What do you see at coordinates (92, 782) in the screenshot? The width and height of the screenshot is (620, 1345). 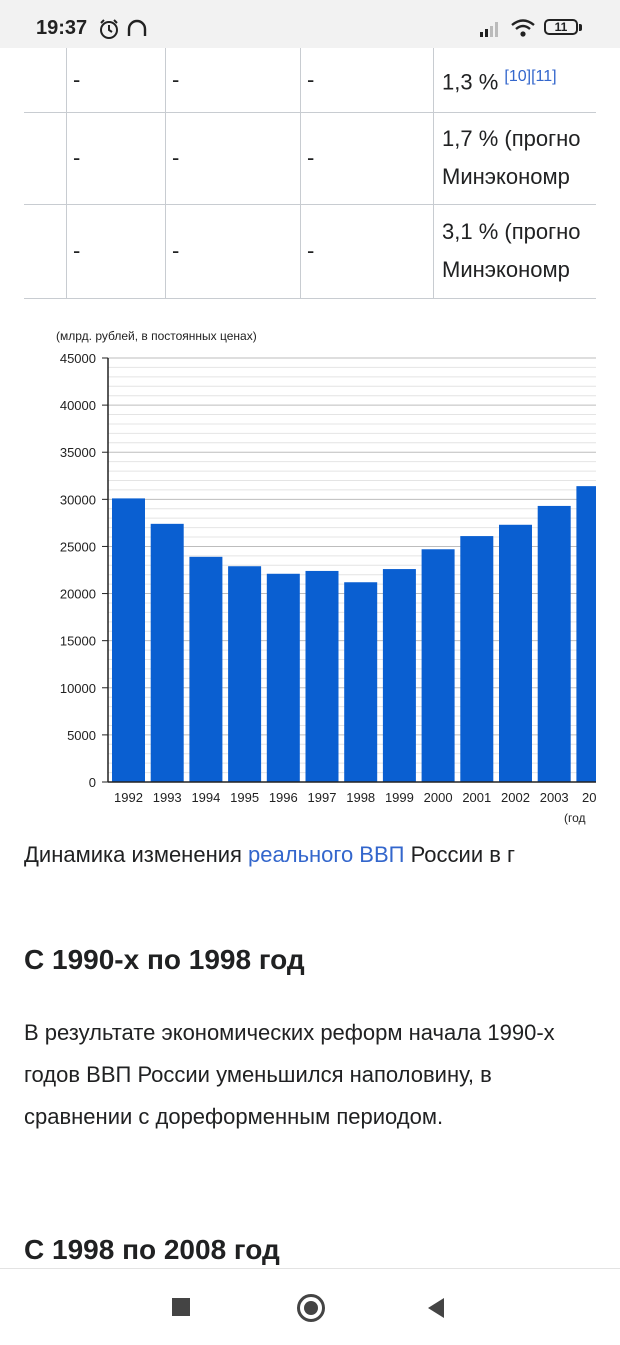 I see `y-tick-label: 0` at bounding box center [92, 782].